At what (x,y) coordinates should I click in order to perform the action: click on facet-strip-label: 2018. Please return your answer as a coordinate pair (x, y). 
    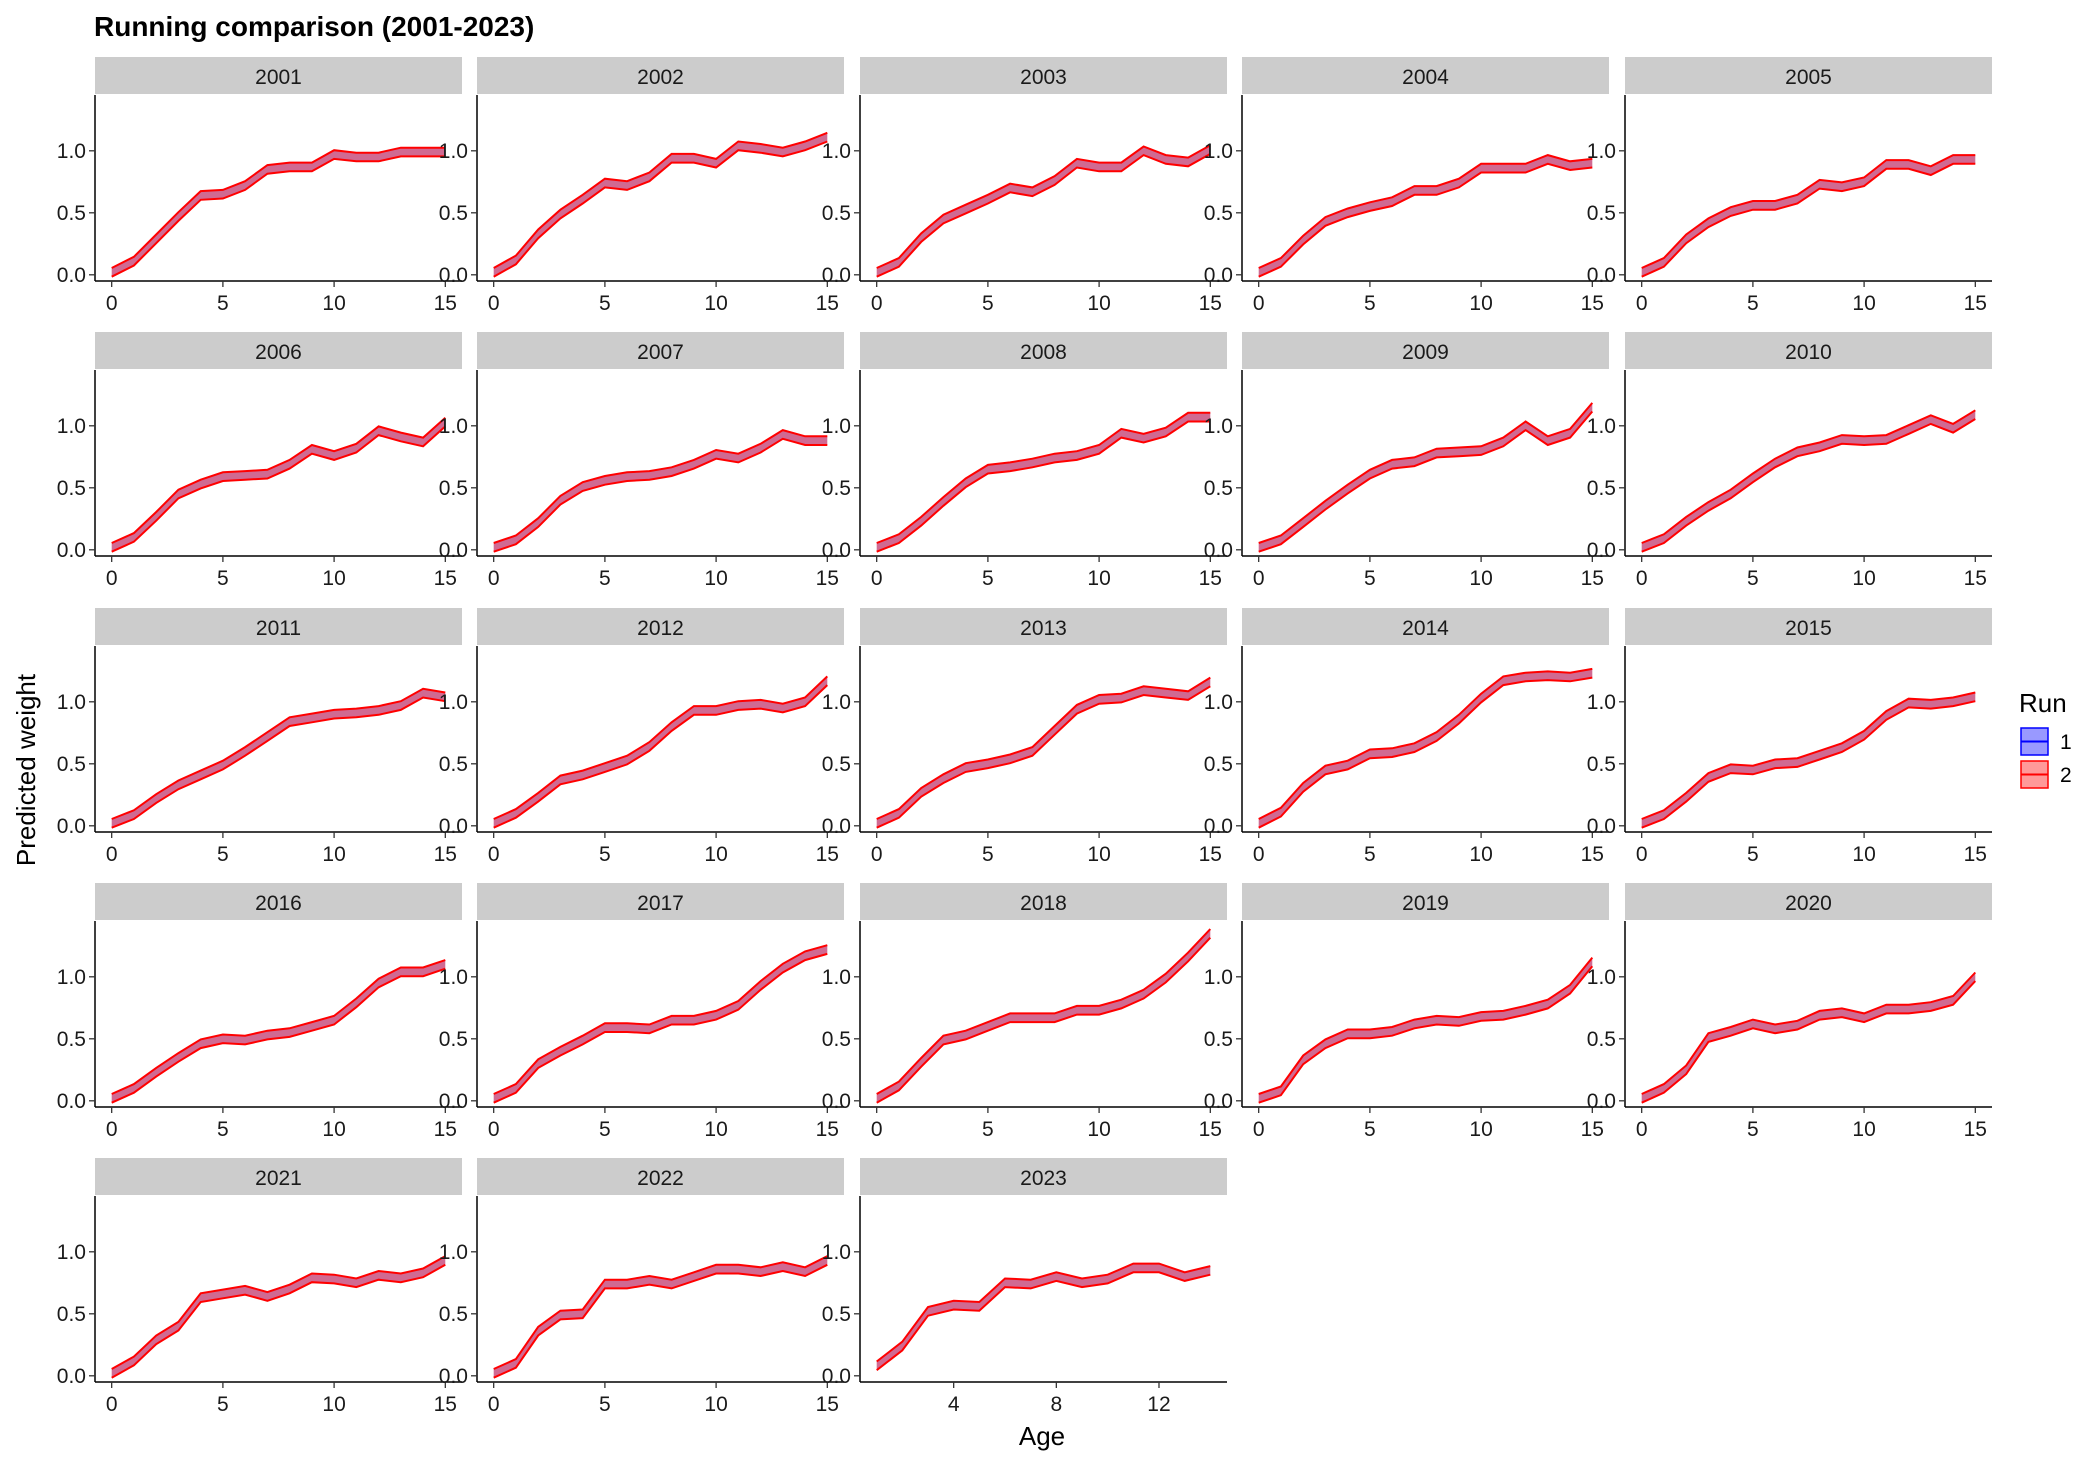
    Looking at the image, I should click on (1043, 903).